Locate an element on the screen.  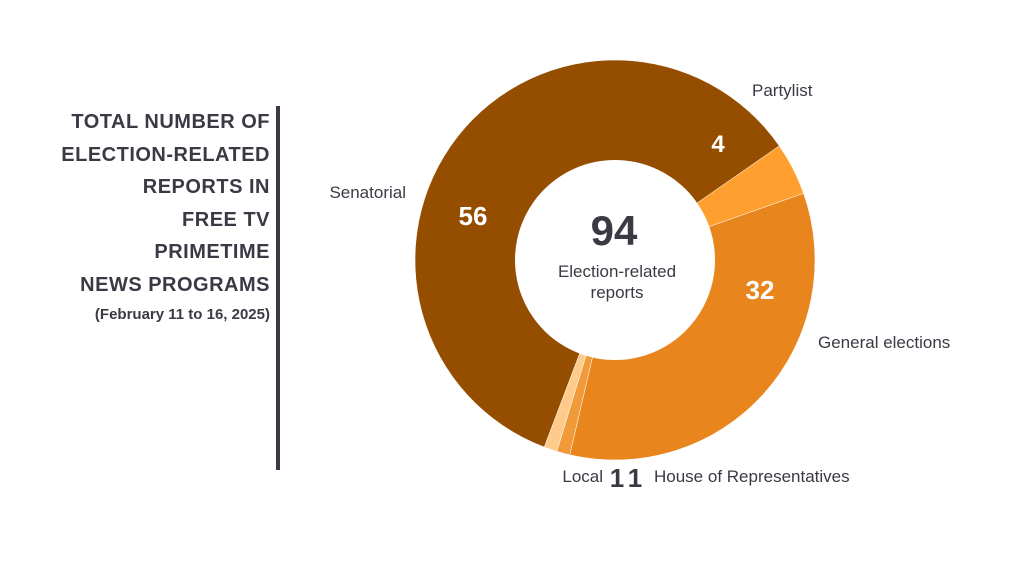
center-total-value: 94 is located at coordinates (614, 230).